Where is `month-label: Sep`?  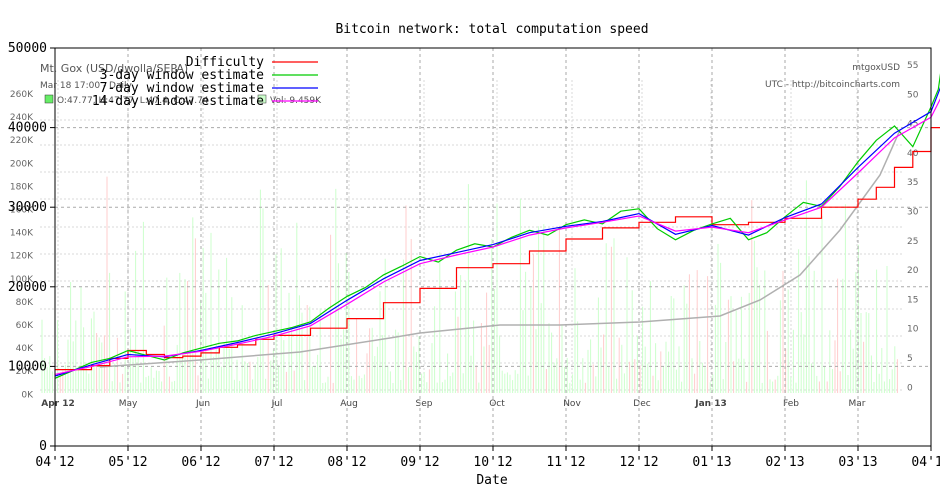
month-label: Sep is located at coordinates (424, 404).